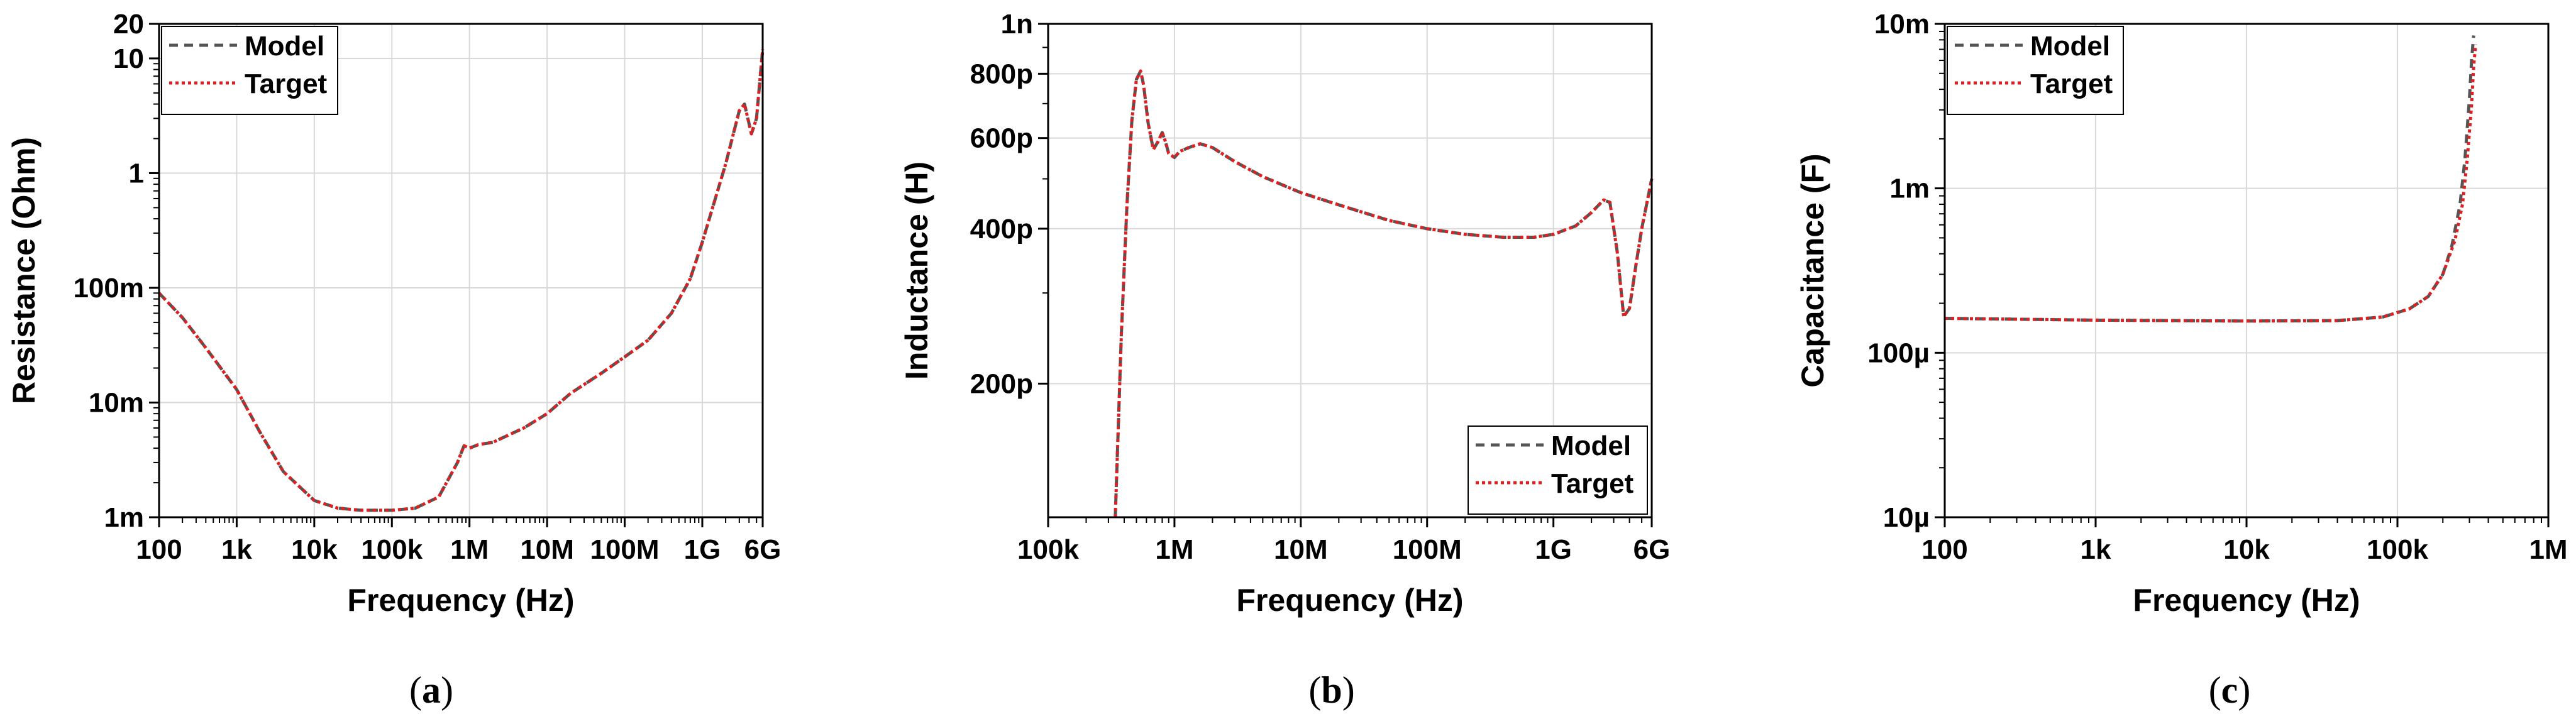  Describe the element at coordinates (1331, 690) in the screenshot. I see `panel-caption: (b)` at that location.